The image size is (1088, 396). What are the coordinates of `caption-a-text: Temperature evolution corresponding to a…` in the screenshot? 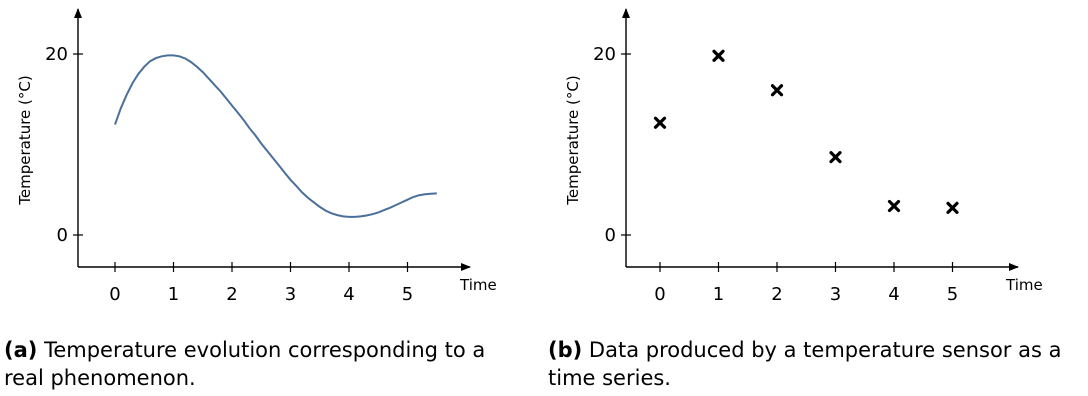 It's located at (245, 364).